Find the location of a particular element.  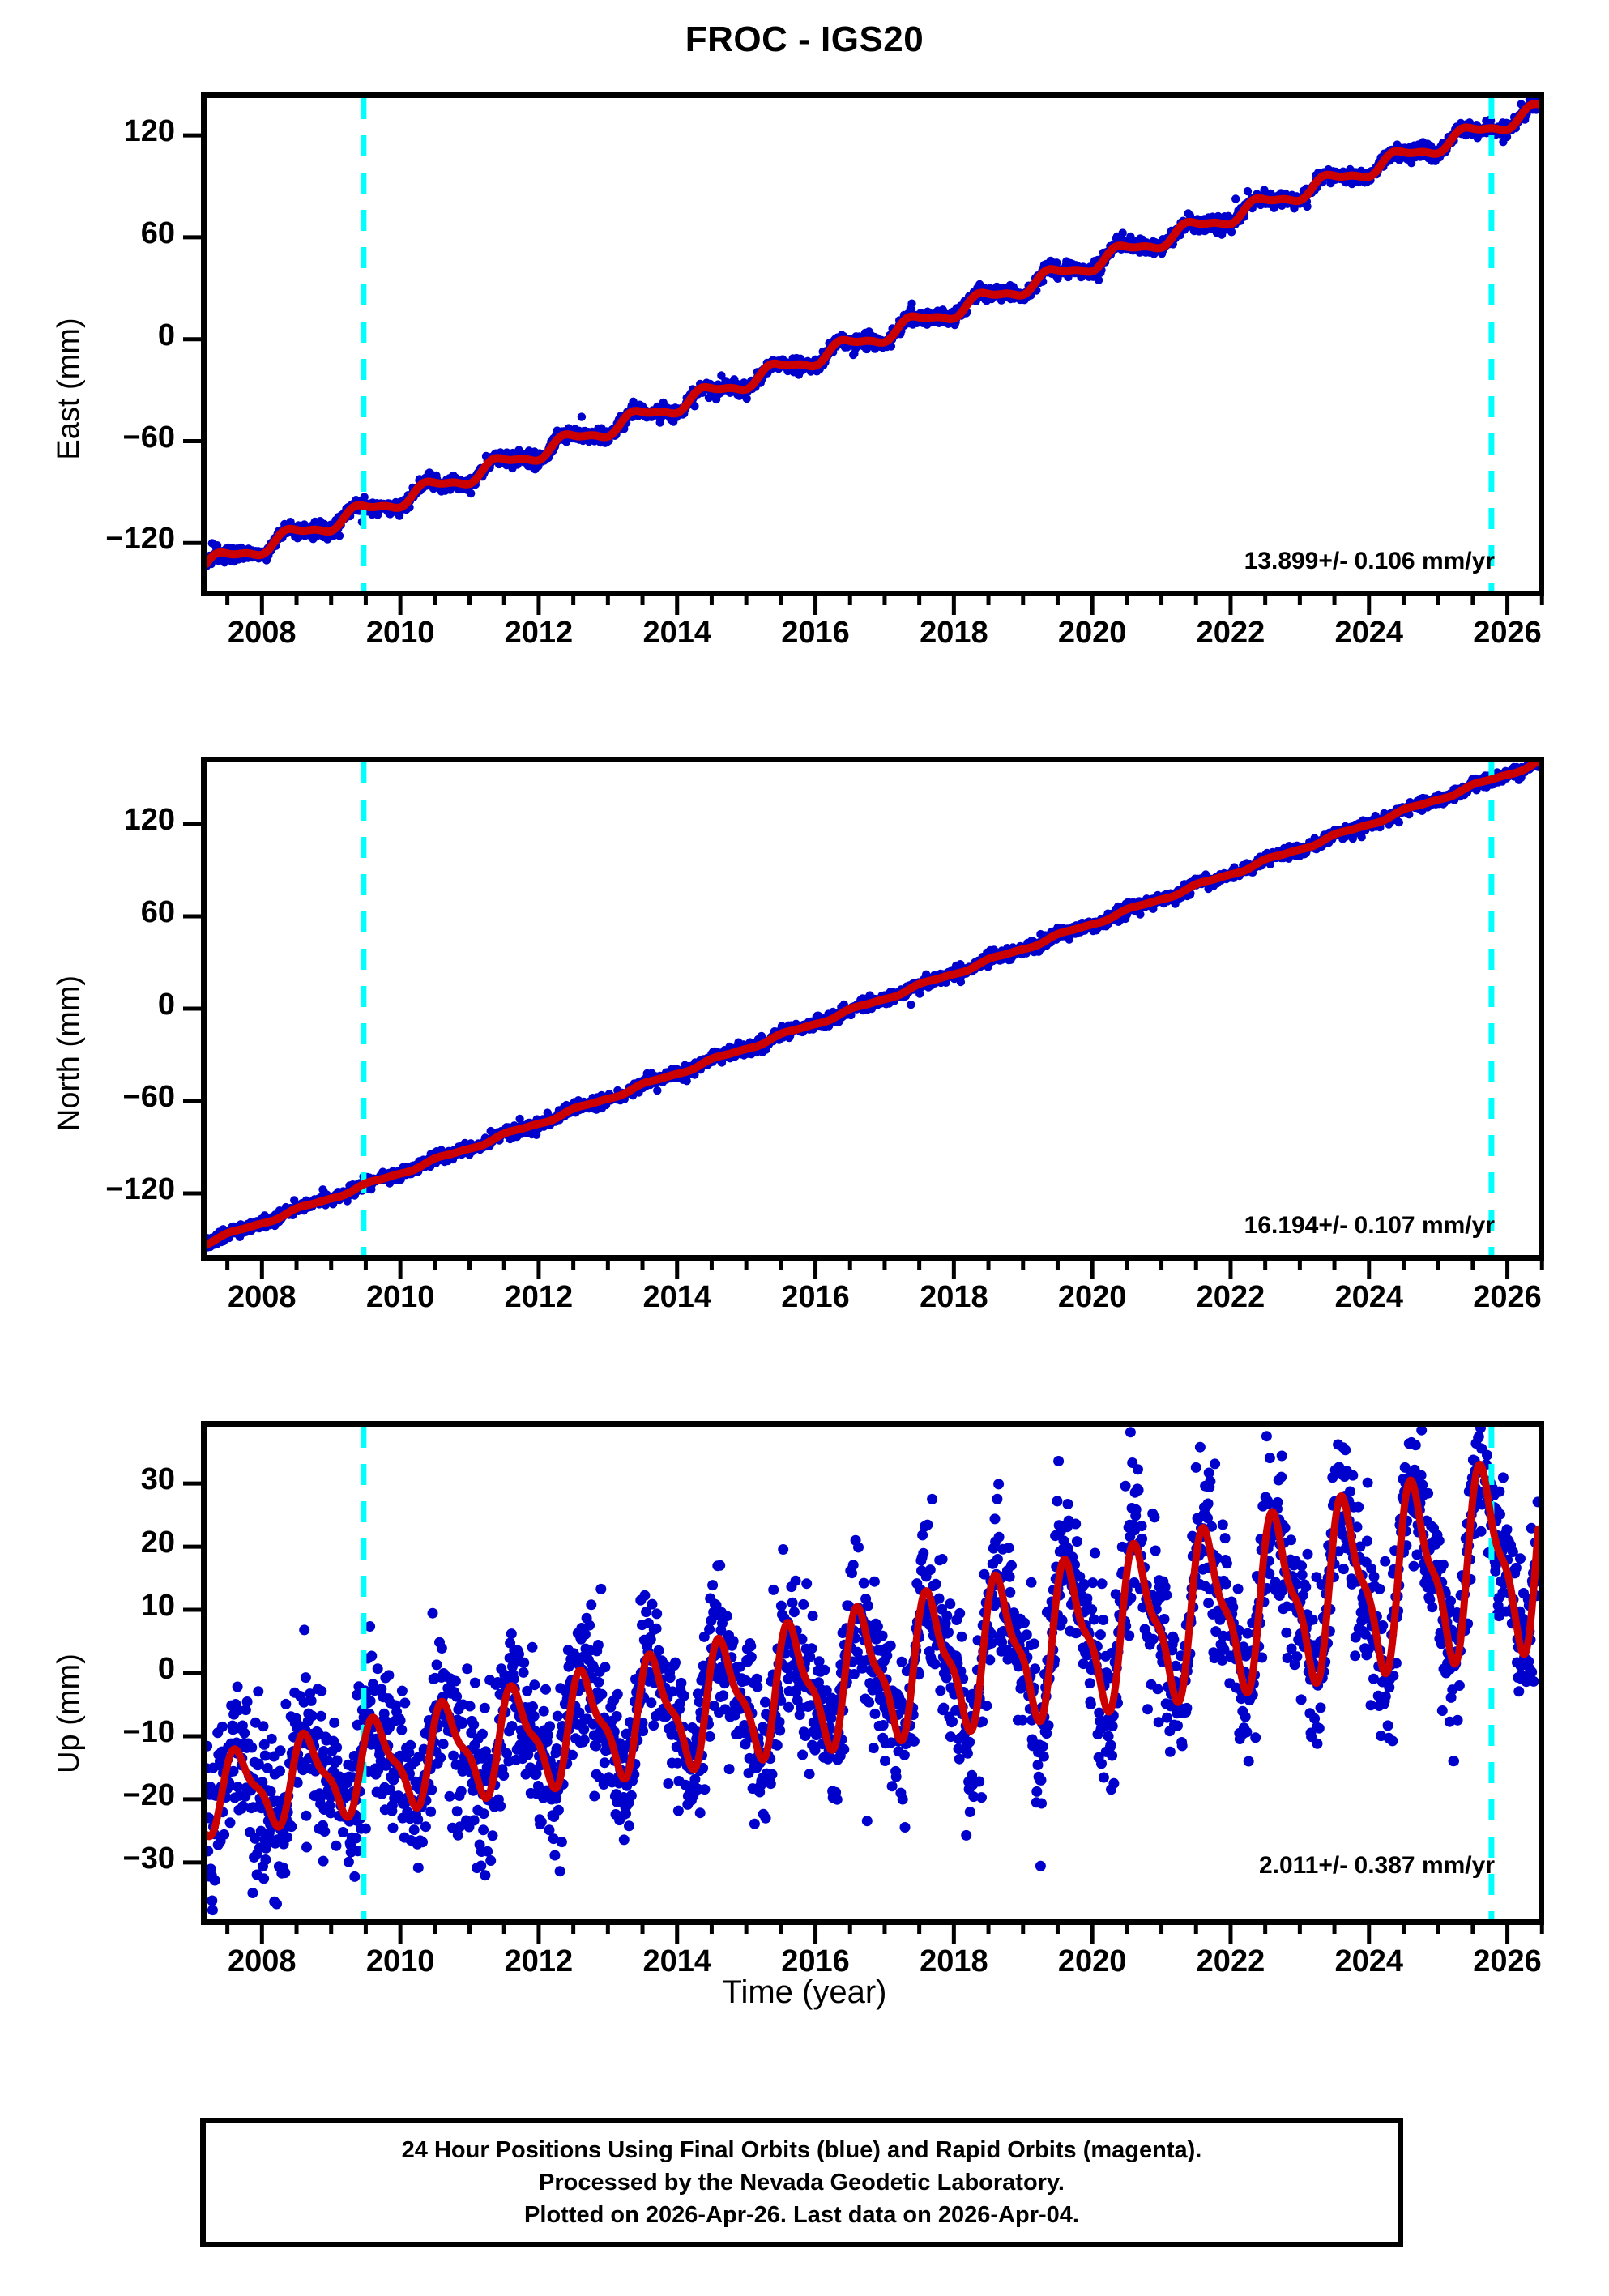

xtick-north-2018: 2018 is located at coordinates (954, 1297).